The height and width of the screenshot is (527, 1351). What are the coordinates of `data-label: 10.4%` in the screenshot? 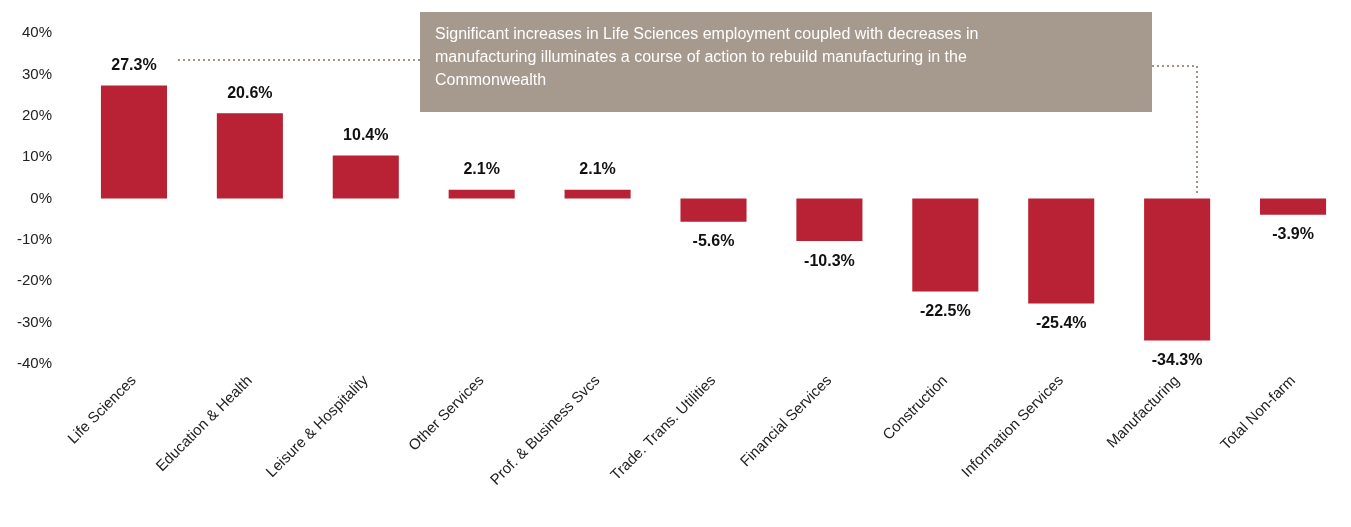 It's located at (366, 134).